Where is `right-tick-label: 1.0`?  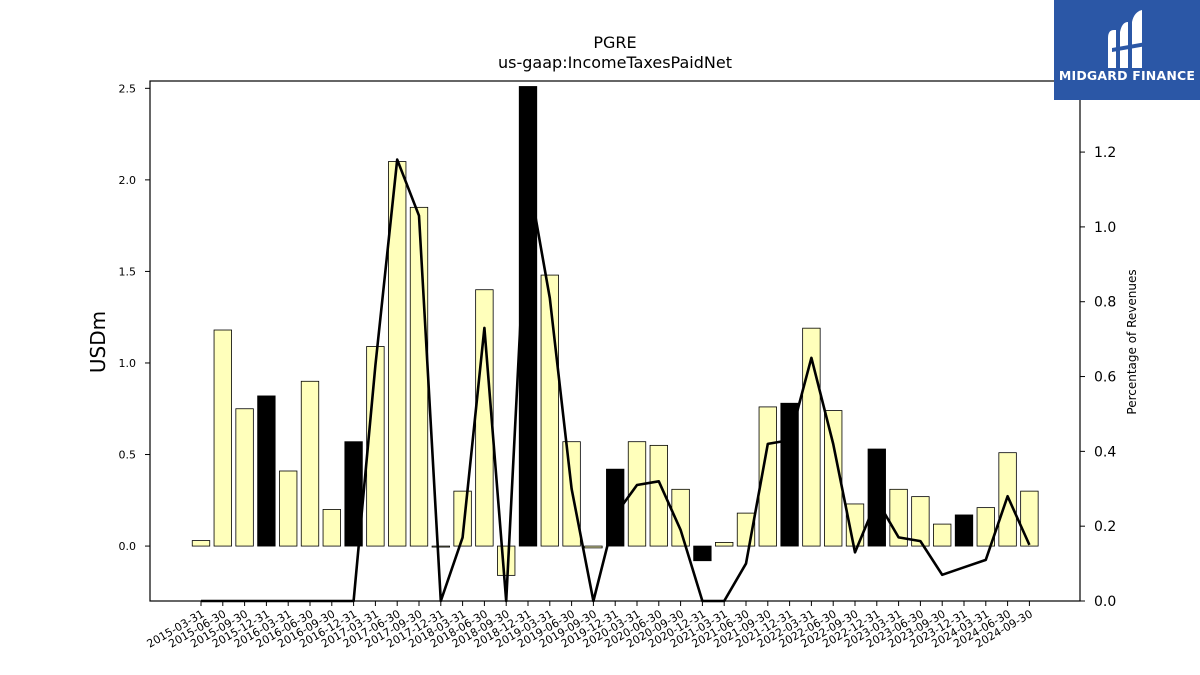
right-tick-label: 1.0 is located at coordinates (1105, 228).